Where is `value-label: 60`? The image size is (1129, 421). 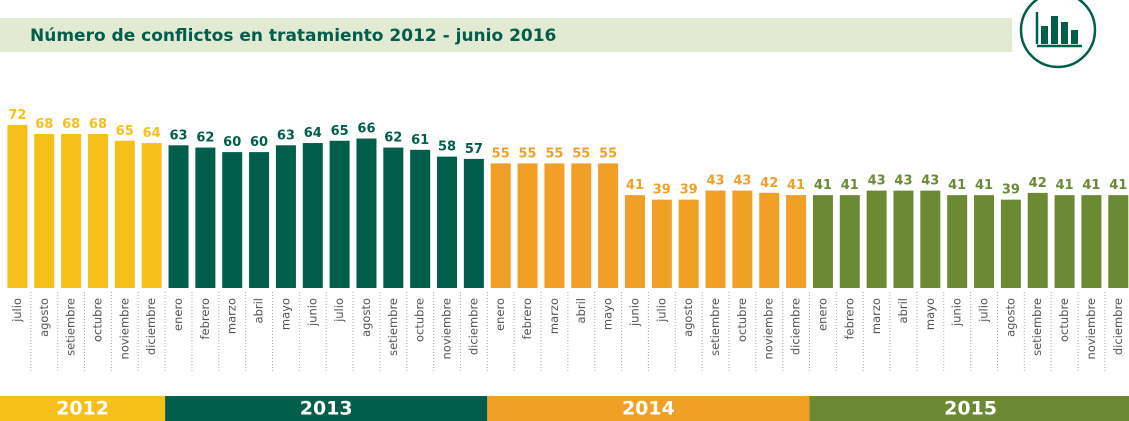 value-label: 60 is located at coordinates (232, 142).